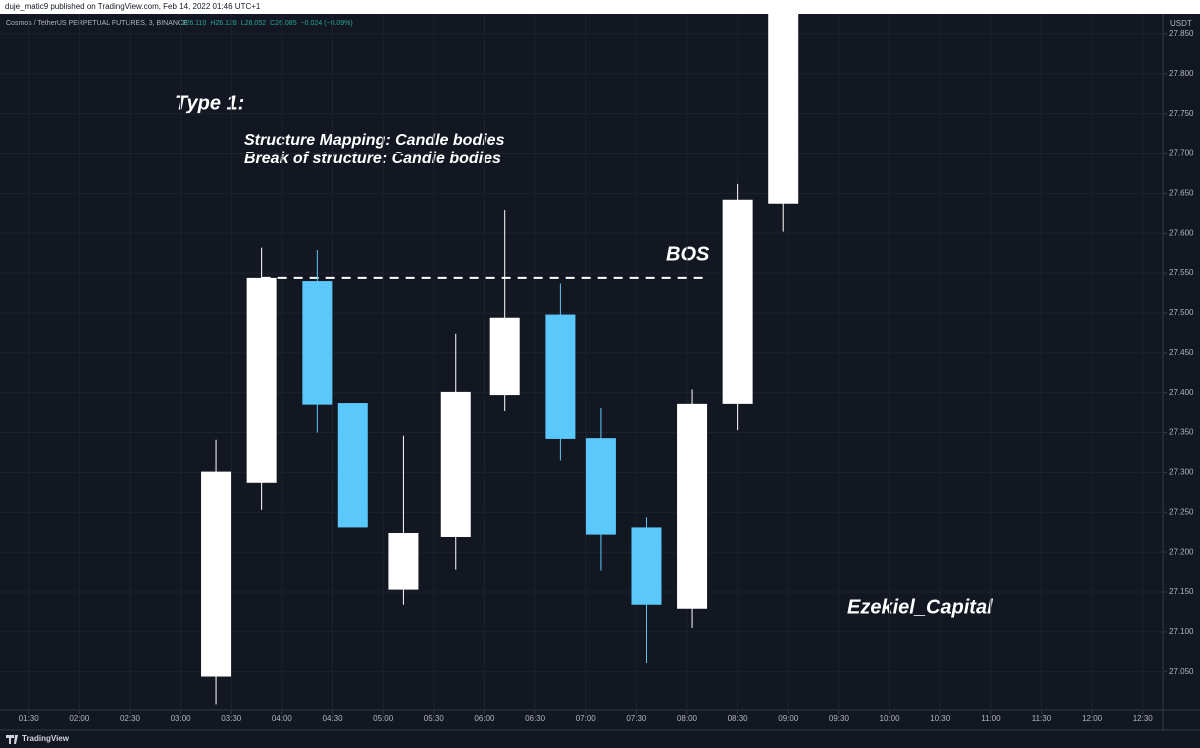 The width and height of the screenshot is (1200, 748). What do you see at coordinates (1181, 232) in the screenshot?
I see `y-tick-label: 27.600` at bounding box center [1181, 232].